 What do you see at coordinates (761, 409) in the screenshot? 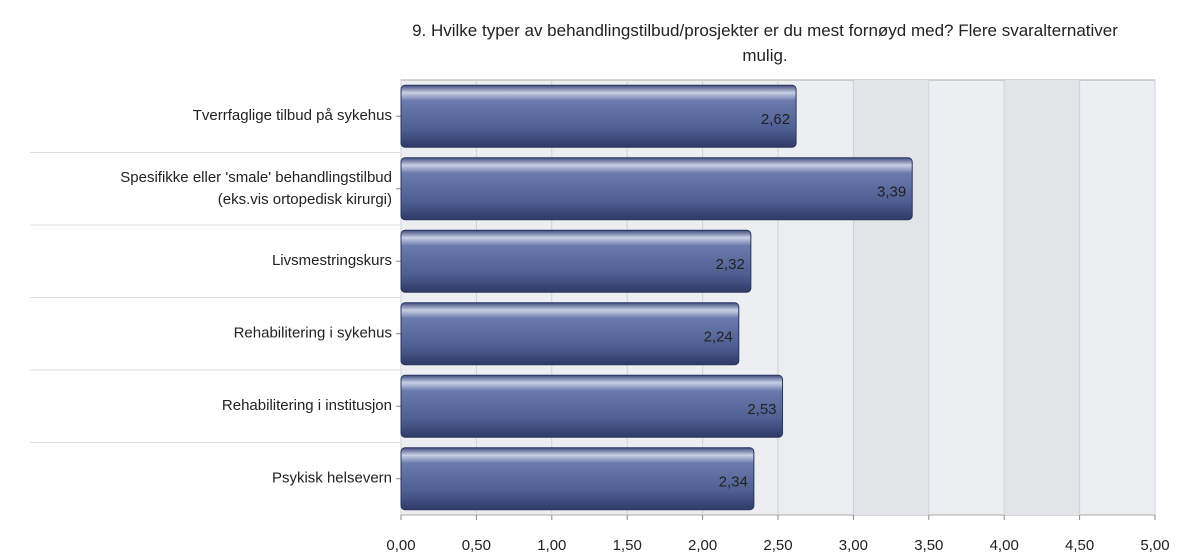
I see `data-label: 2,53` at bounding box center [761, 409].